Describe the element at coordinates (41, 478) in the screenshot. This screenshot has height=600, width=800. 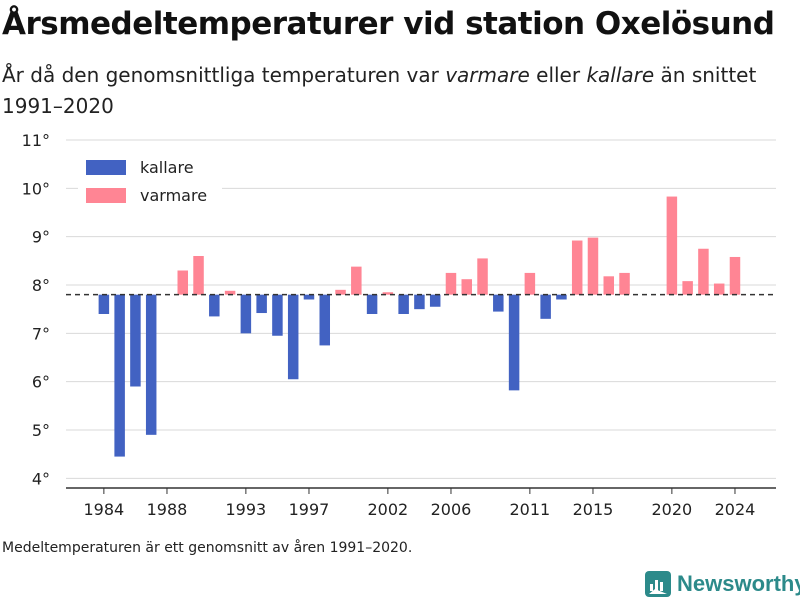
I see `y-tick-label: 4°` at that location.